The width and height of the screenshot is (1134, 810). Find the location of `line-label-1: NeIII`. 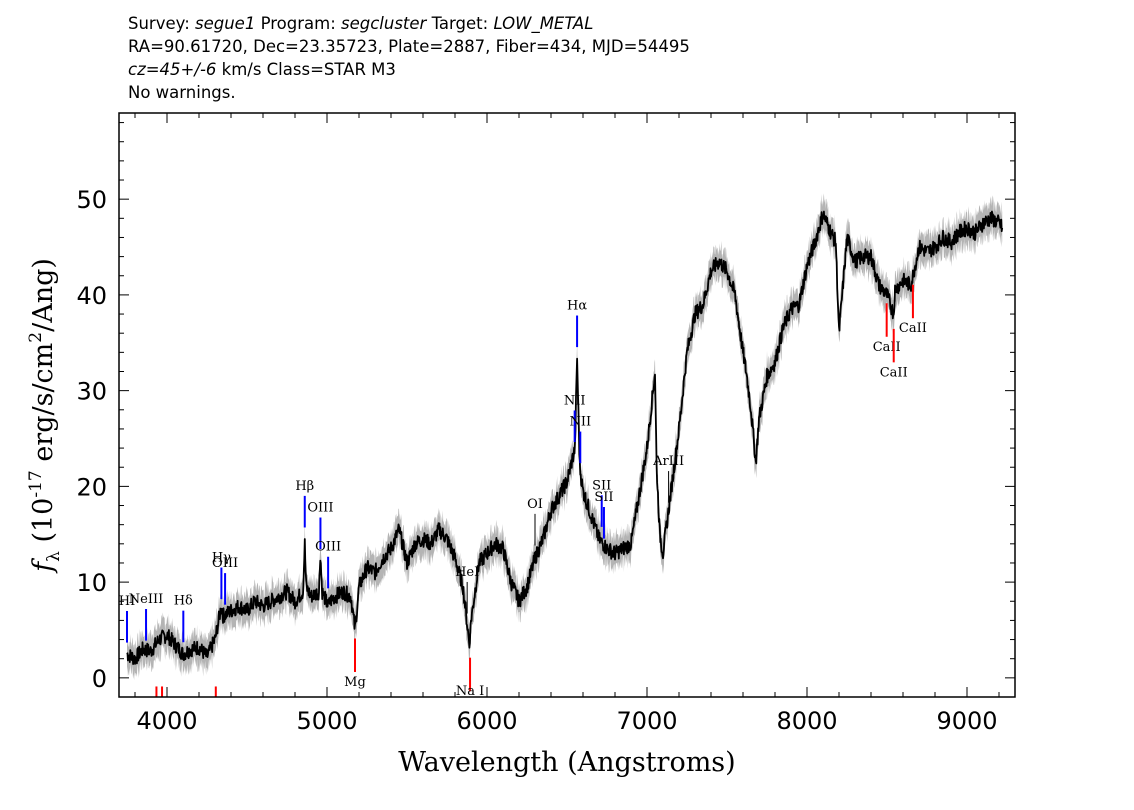

line-label-1: NeIII is located at coordinates (146, 599).